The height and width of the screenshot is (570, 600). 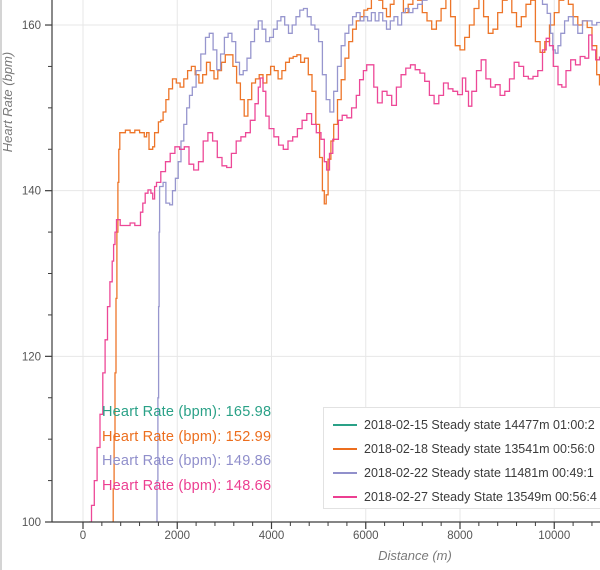 I want to click on x-tick-label: 0, so click(x=83, y=536).